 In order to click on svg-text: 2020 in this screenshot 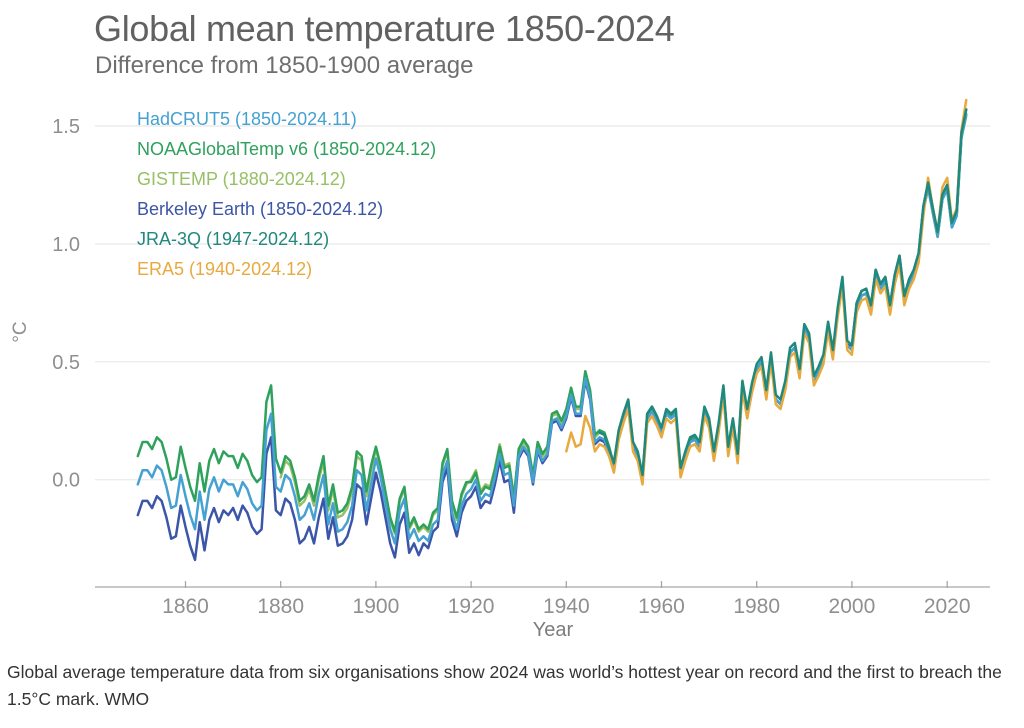, I will do `click(947, 606)`.